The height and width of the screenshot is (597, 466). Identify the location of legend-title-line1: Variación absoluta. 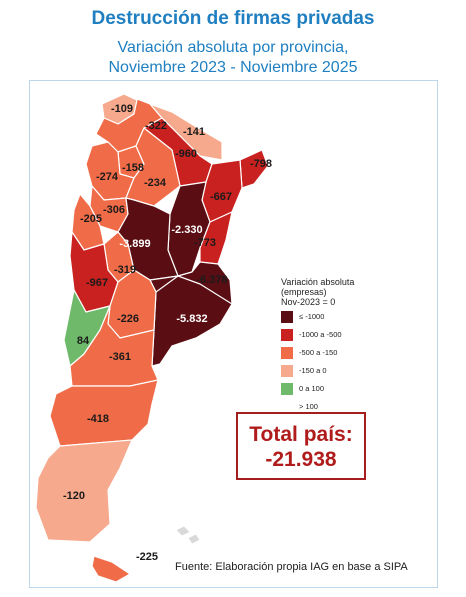
(318, 282).